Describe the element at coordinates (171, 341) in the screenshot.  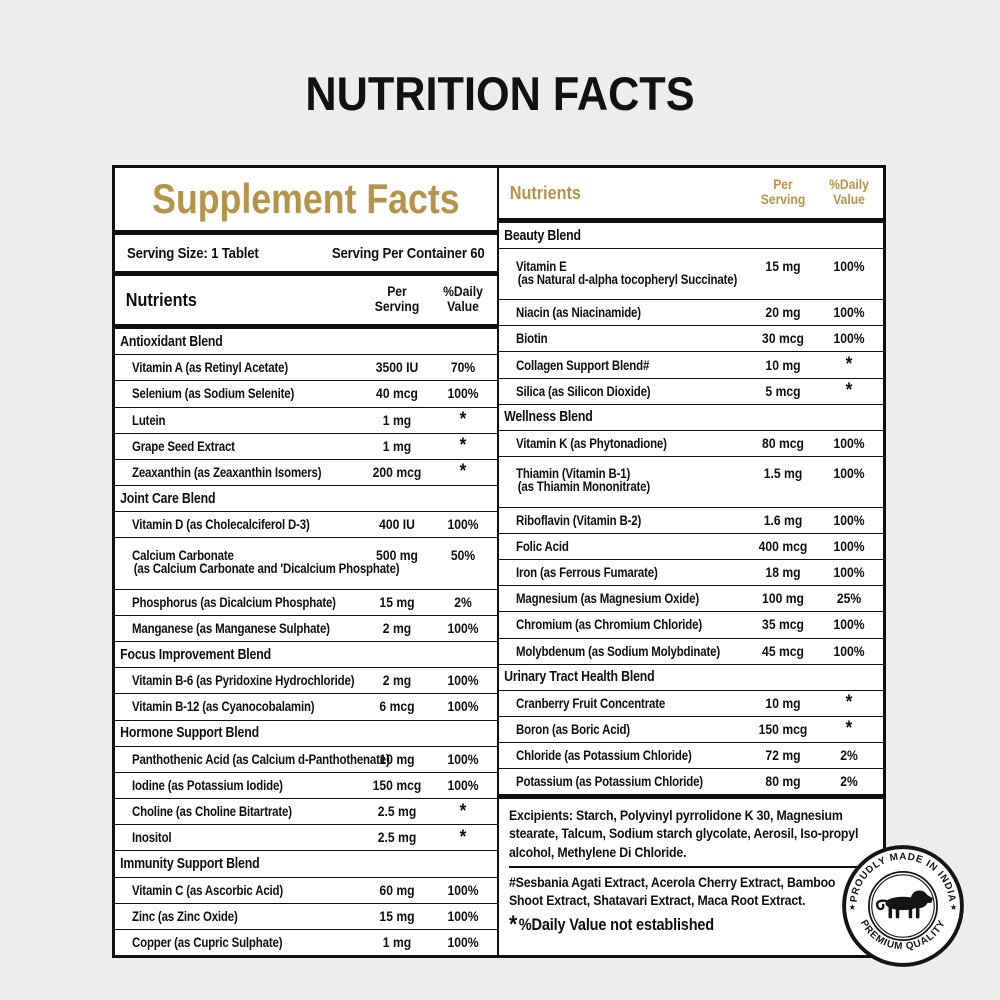
I see `nutrient-name: Antioxidant Blend` at that location.